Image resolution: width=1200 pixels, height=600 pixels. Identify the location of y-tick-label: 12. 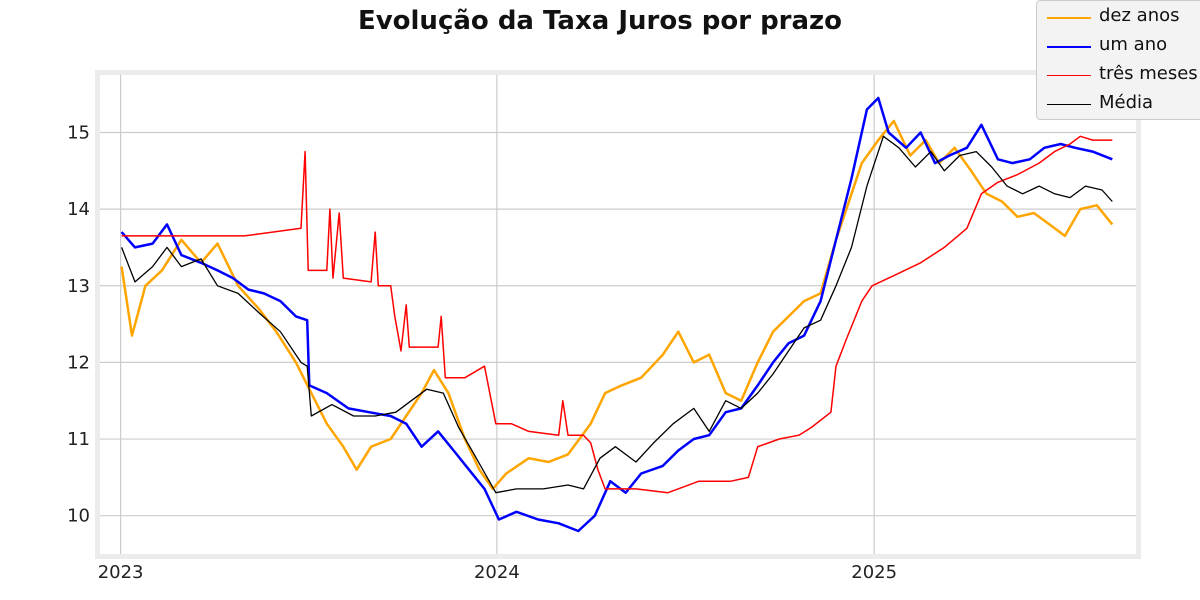
(78, 362).